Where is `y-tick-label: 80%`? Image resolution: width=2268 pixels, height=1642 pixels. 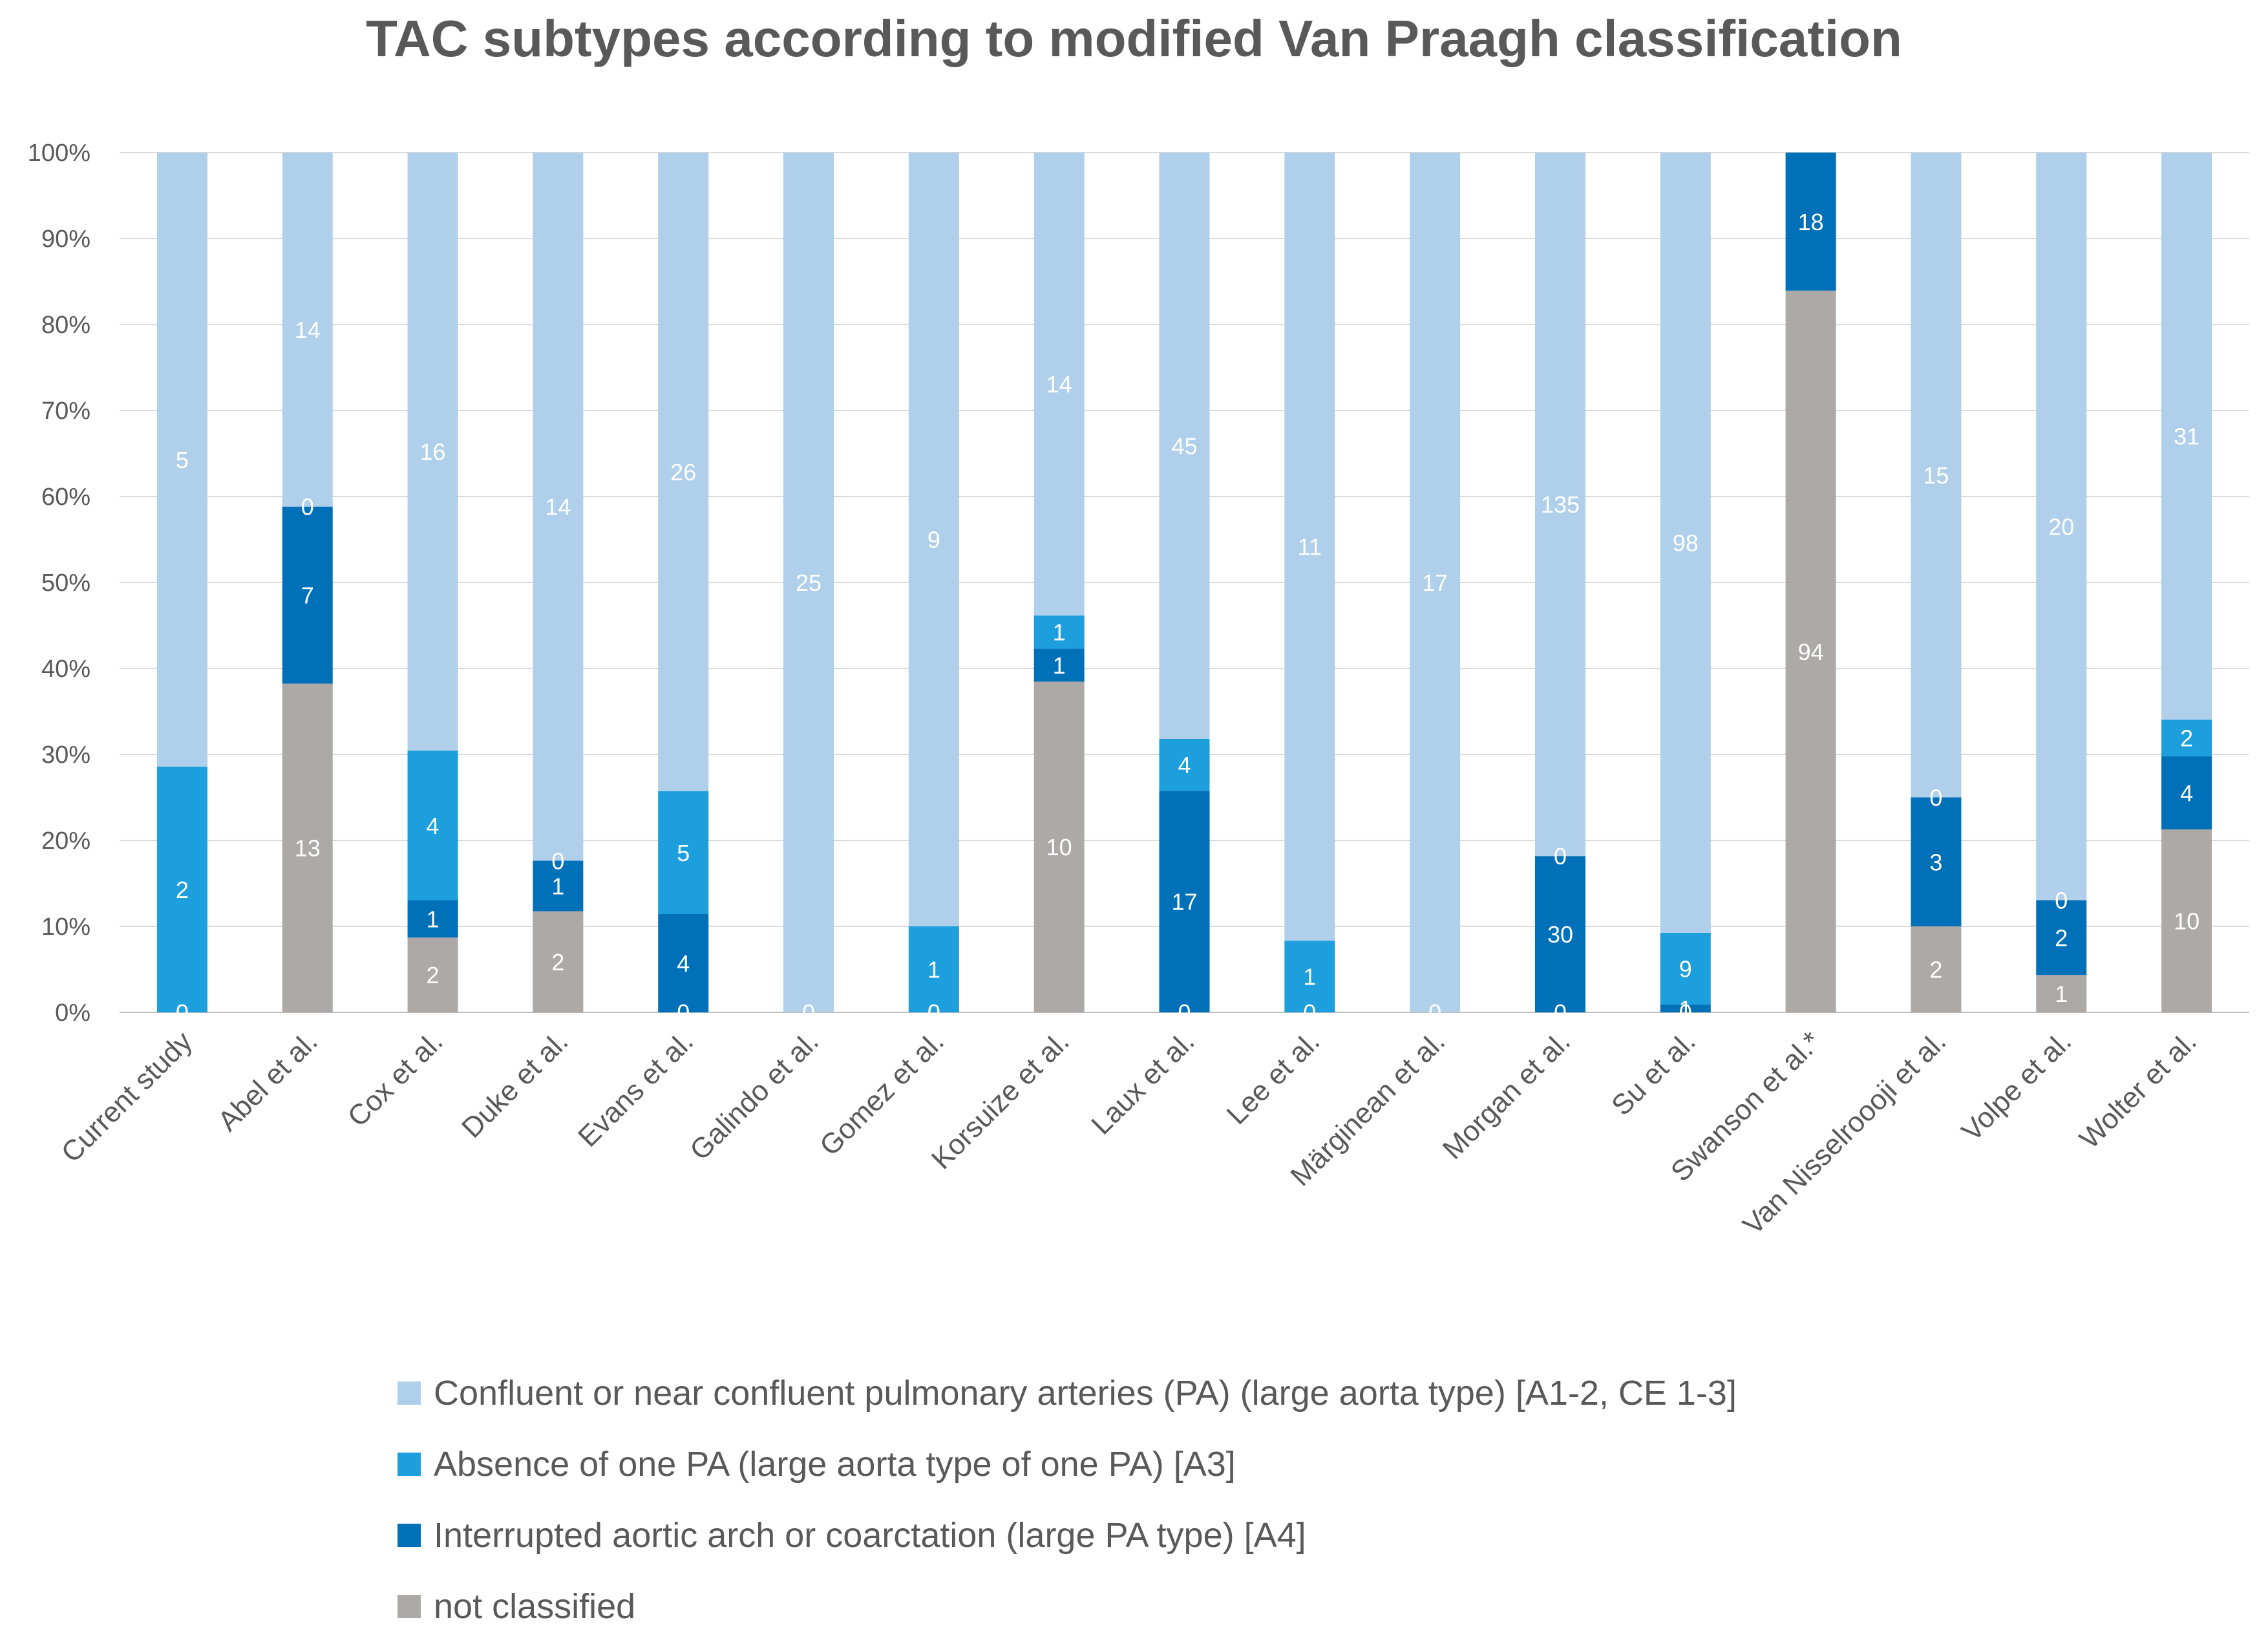 y-tick-label: 80% is located at coordinates (65, 325).